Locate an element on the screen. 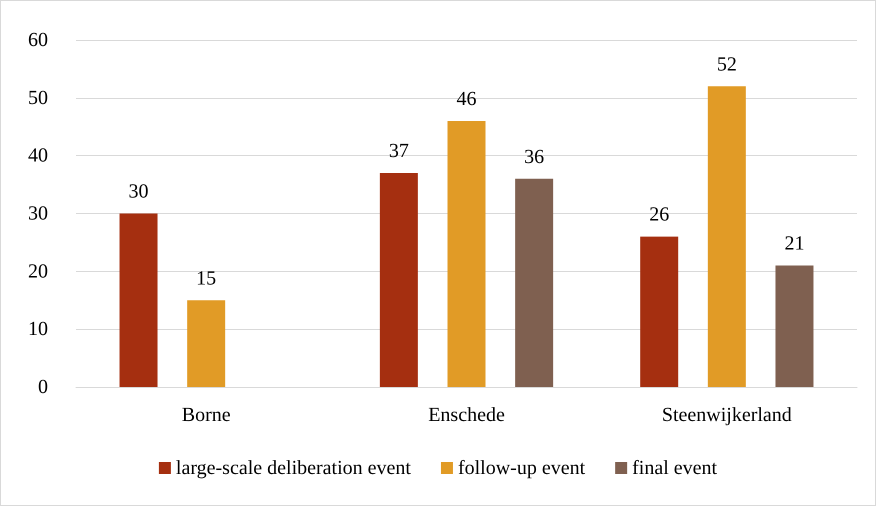 The width and height of the screenshot is (876, 506). data-label: 30 is located at coordinates (138, 191).